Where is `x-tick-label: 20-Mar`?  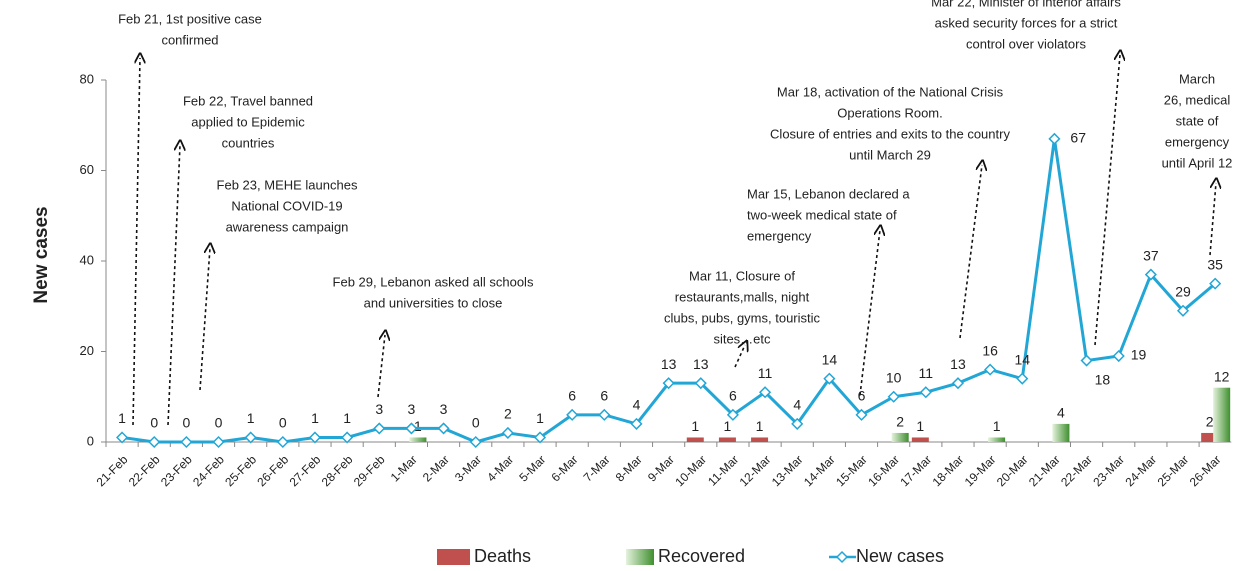 x-tick-label: 20-Mar is located at coordinates (1012, 470).